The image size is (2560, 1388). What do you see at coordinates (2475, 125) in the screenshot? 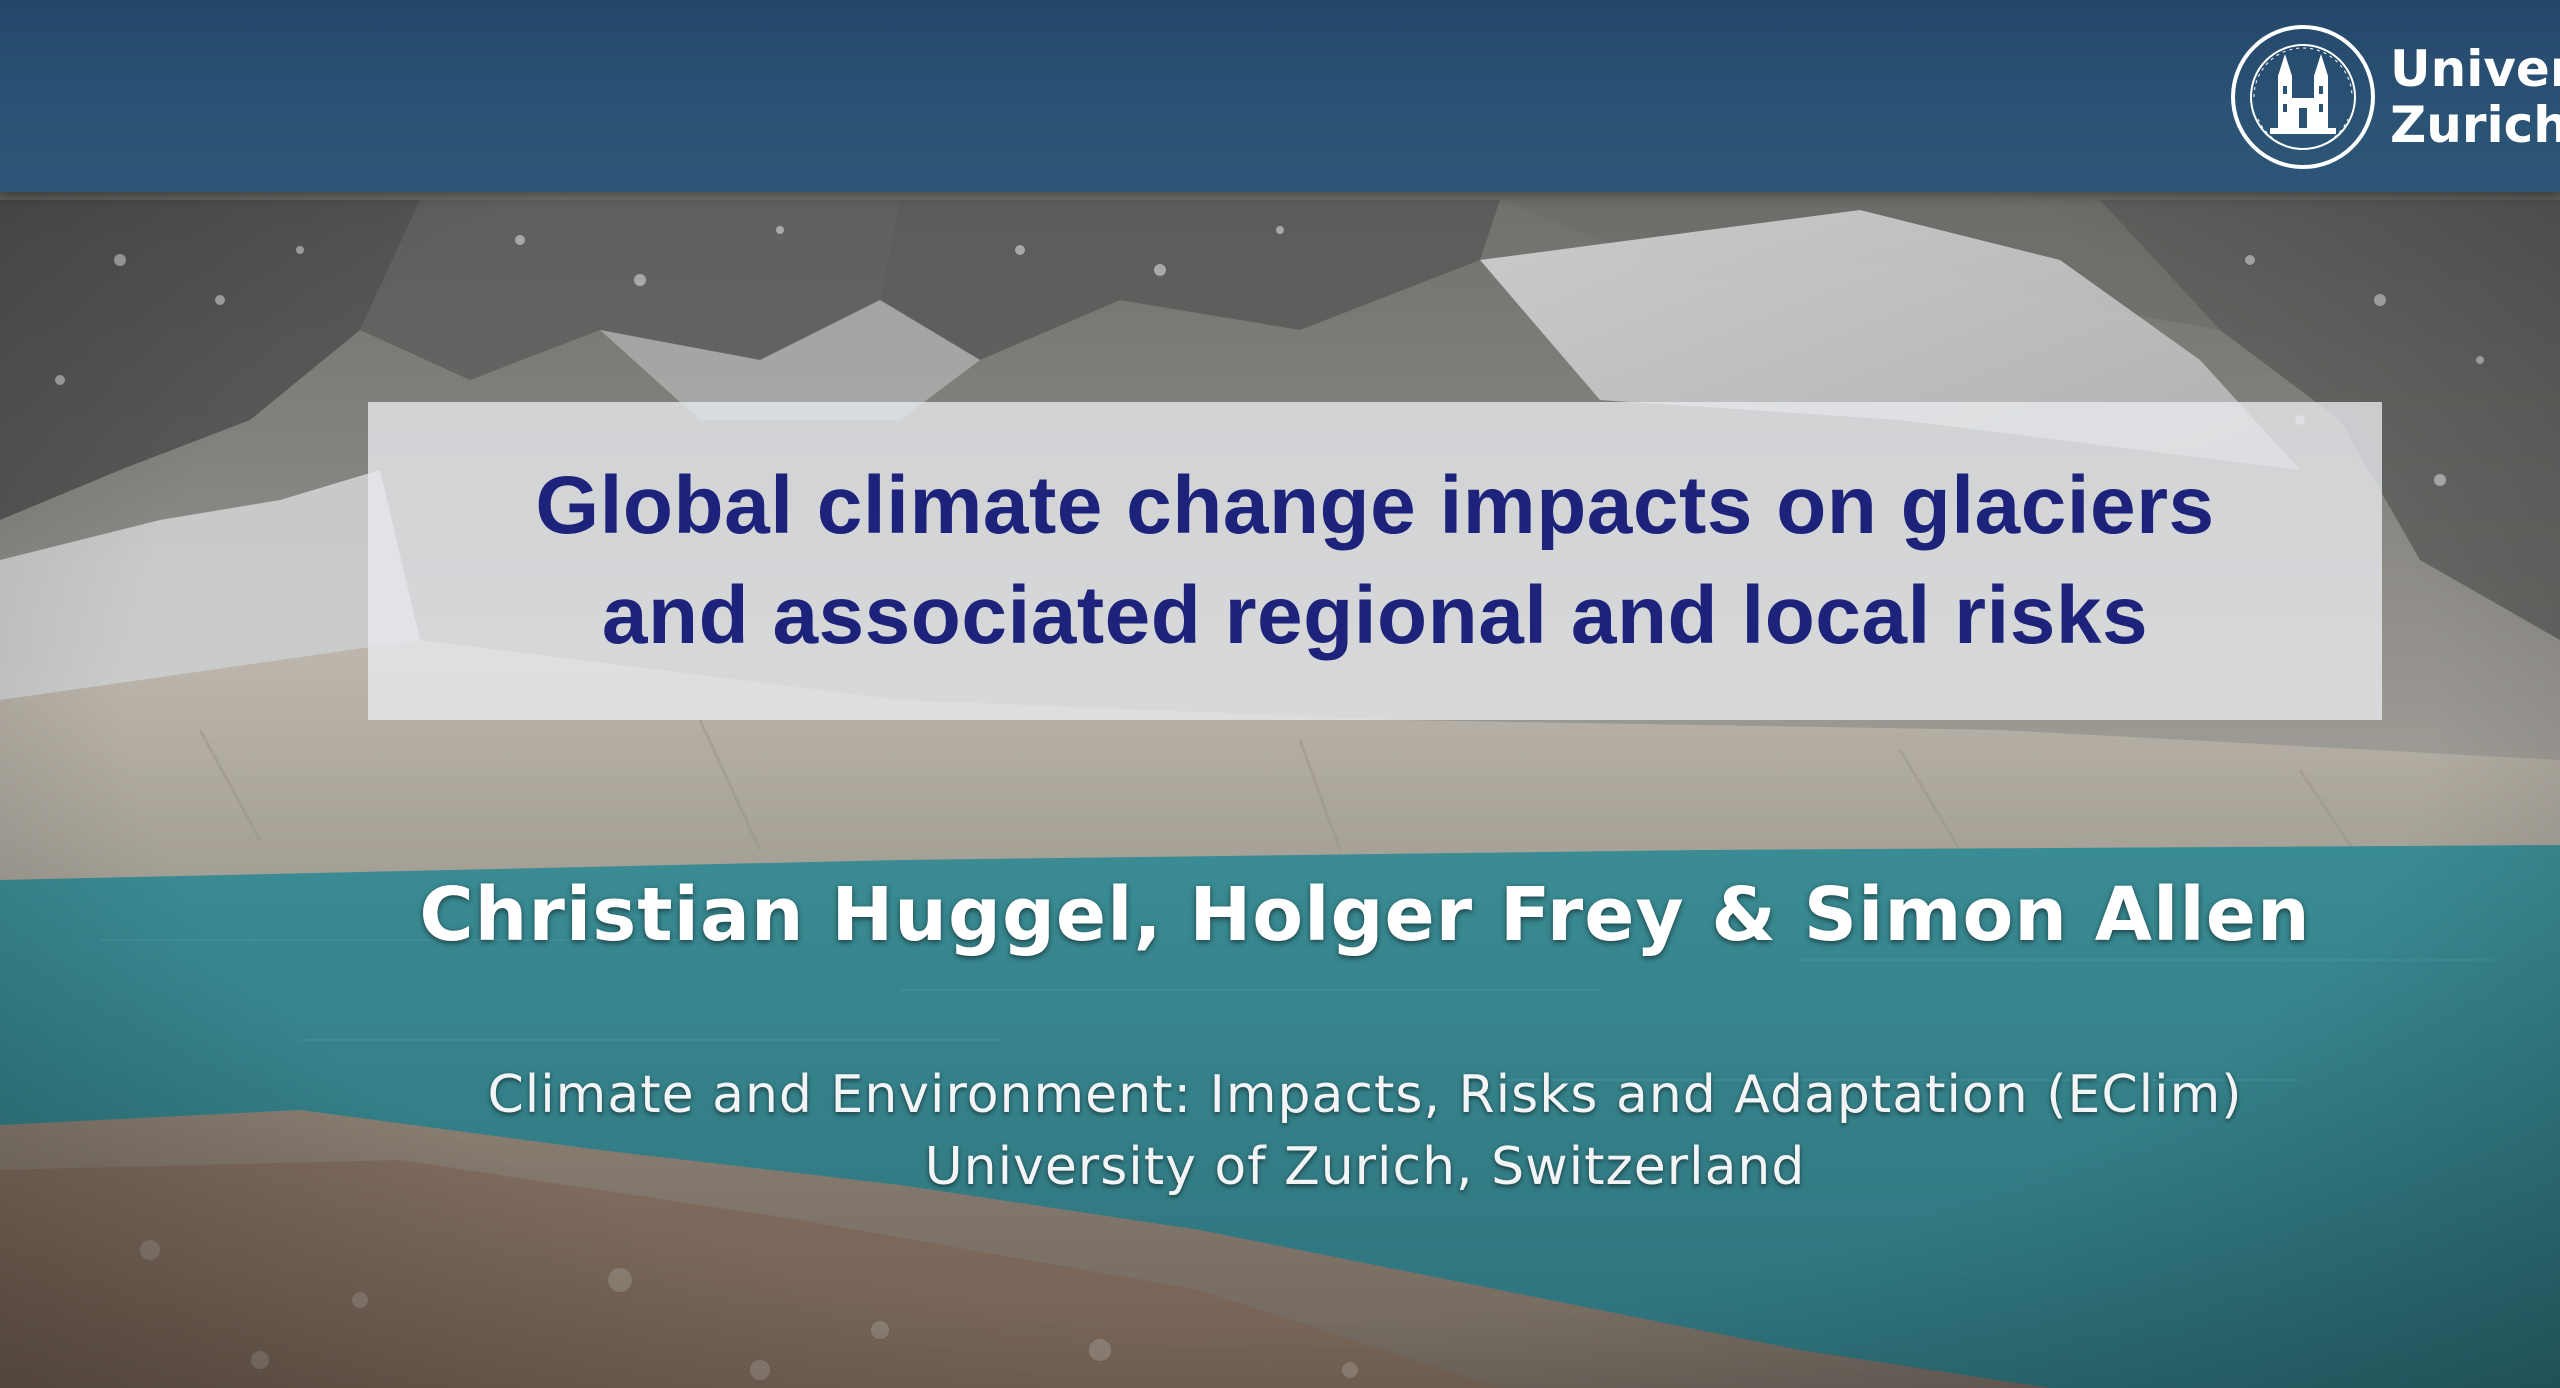
I see `logo-line-2: Zurich` at bounding box center [2475, 125].